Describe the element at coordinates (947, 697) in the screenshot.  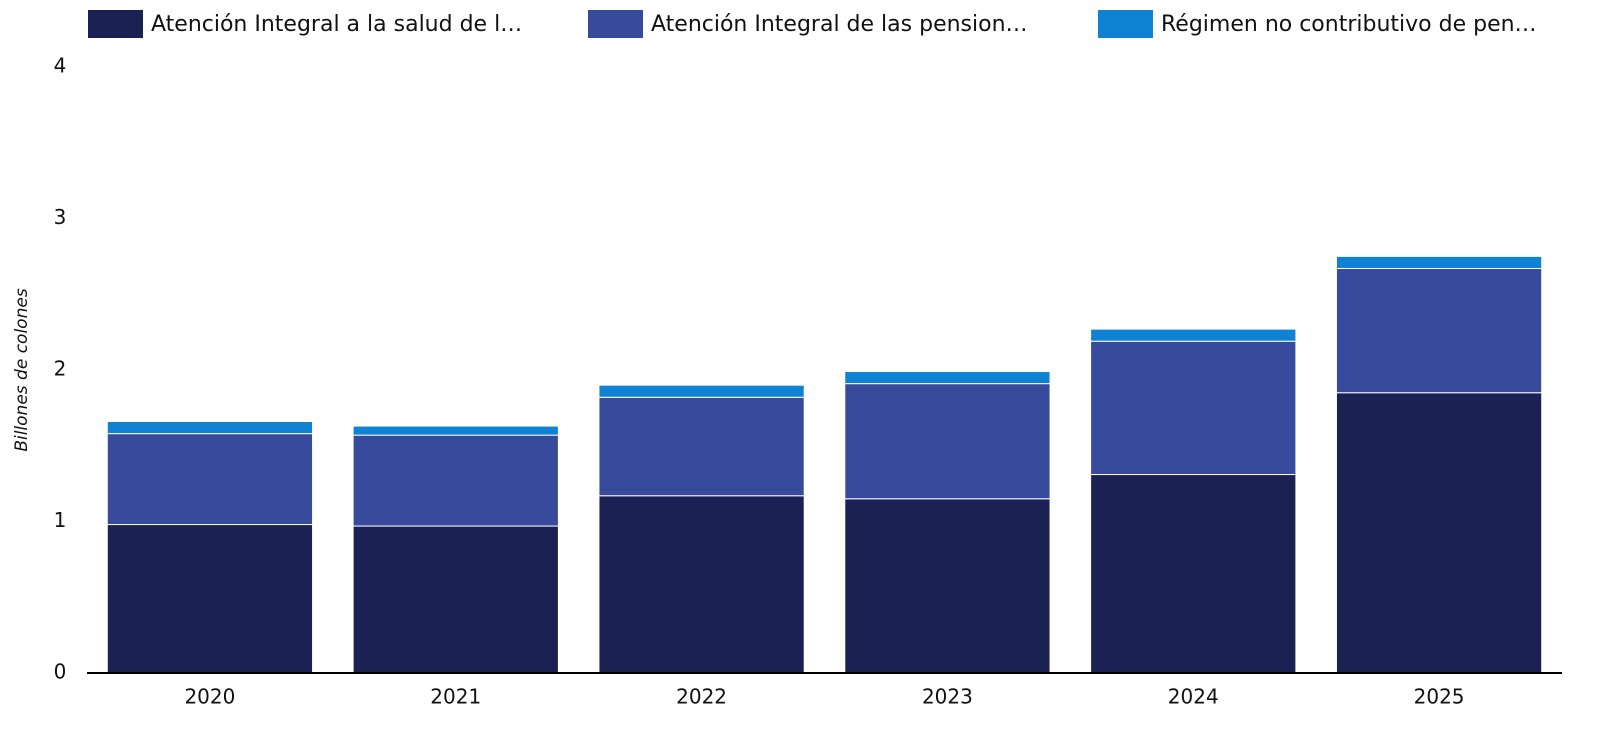
I see `x-tick-label: 2023` at that location.